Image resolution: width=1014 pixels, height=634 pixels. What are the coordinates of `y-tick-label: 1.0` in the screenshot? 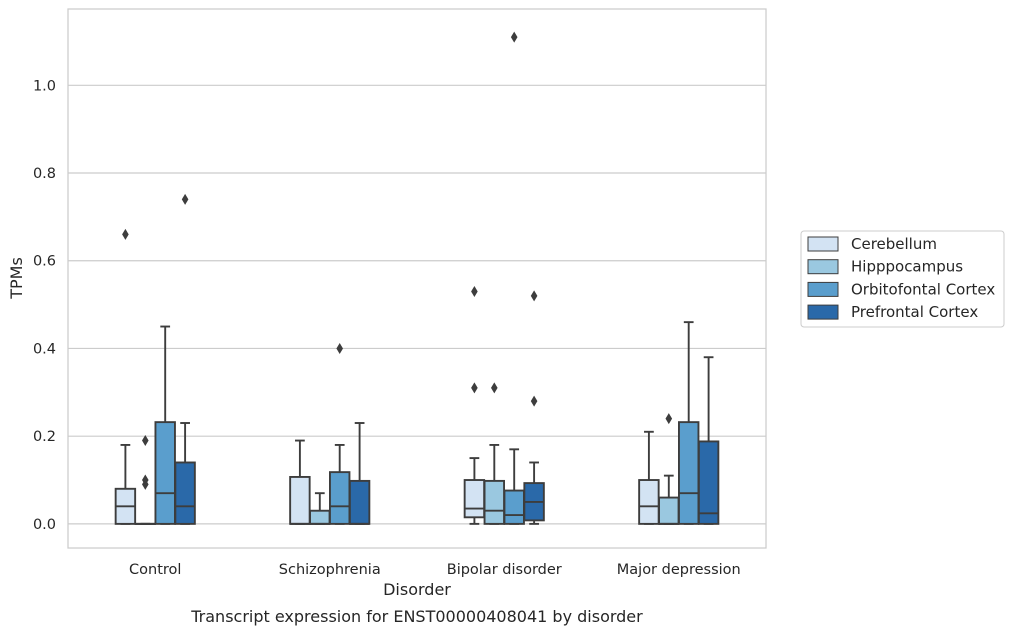 It's located at (44, 86).